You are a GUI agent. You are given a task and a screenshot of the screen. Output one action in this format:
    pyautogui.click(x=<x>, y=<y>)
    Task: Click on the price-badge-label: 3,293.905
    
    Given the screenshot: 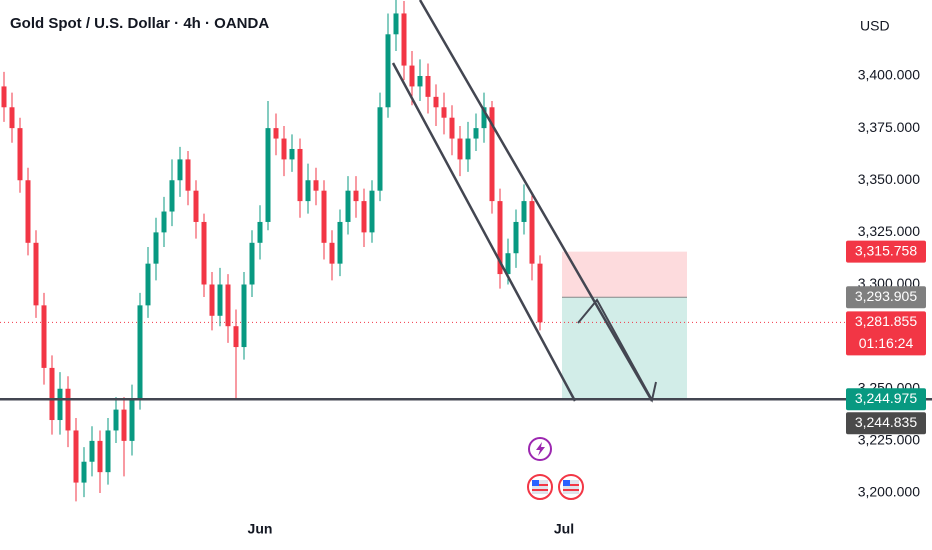 What is the action you would take?
    pyautogui.click(x=886, y=296)
    